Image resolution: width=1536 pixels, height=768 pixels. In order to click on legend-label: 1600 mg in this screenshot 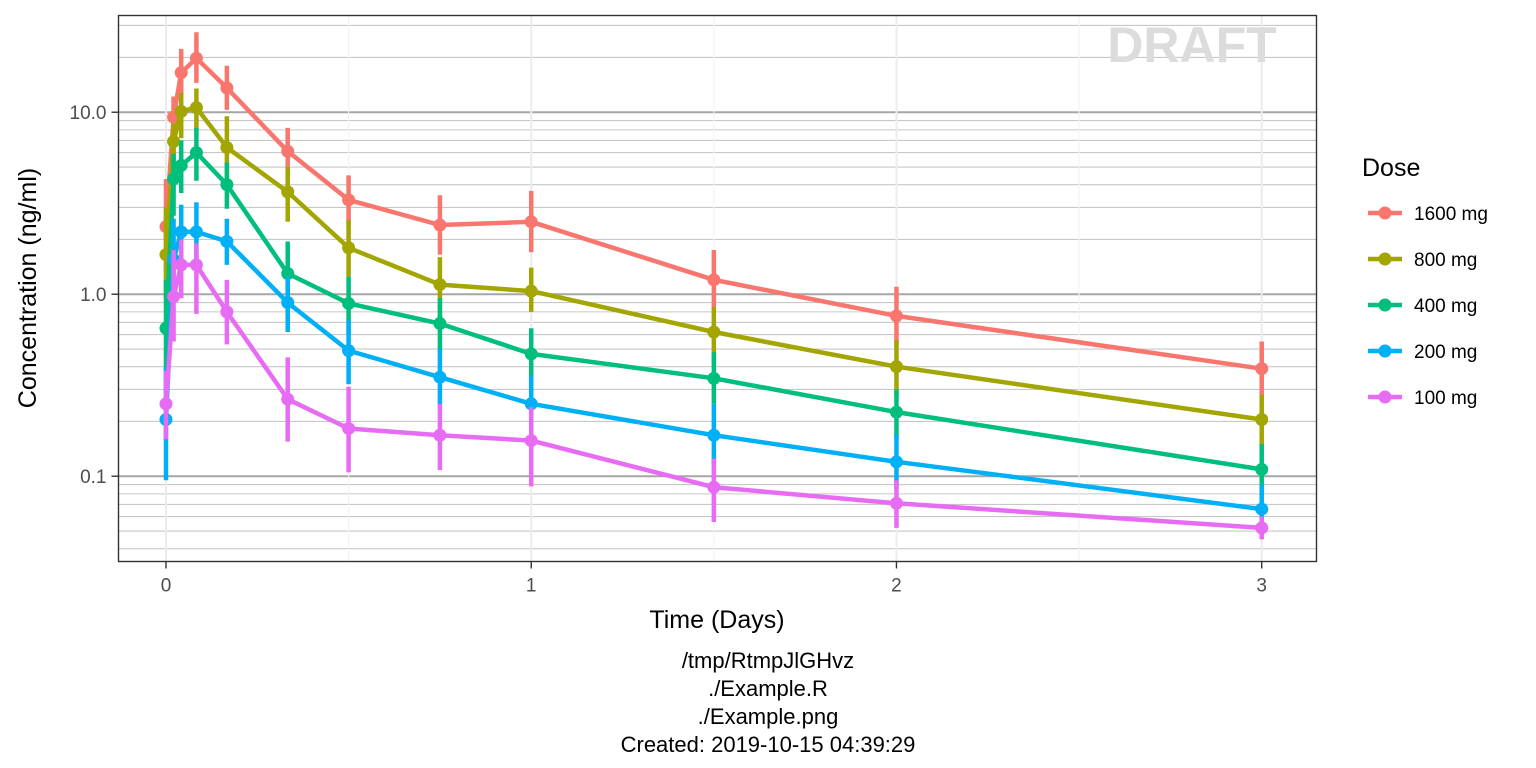, I will do `click(1451, 214)`.